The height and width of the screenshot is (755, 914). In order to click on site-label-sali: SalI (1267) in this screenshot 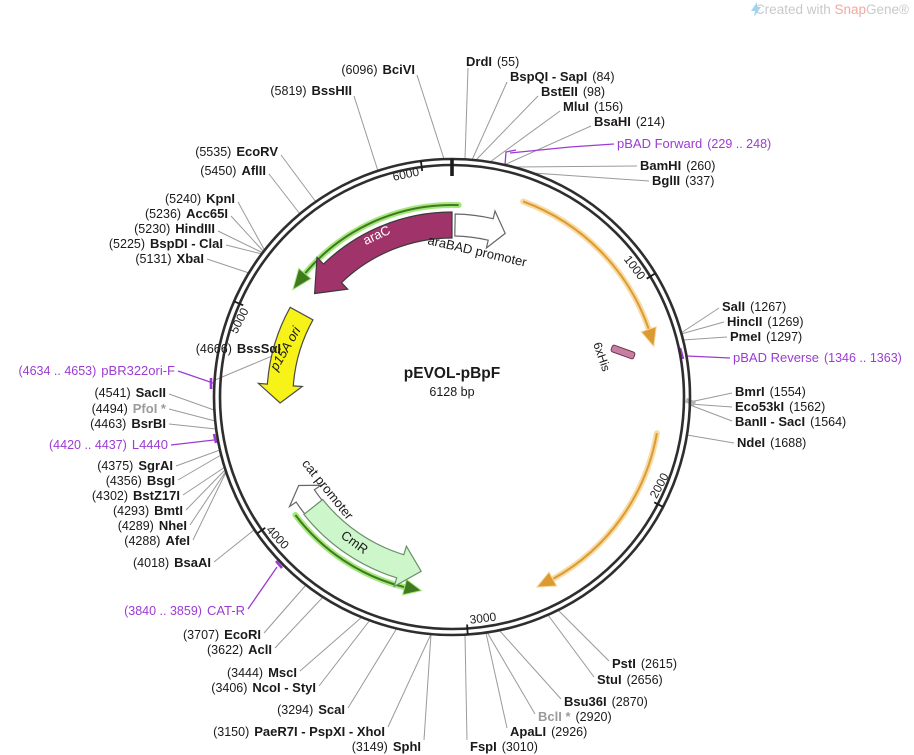, I will do `click(754, 306)`.